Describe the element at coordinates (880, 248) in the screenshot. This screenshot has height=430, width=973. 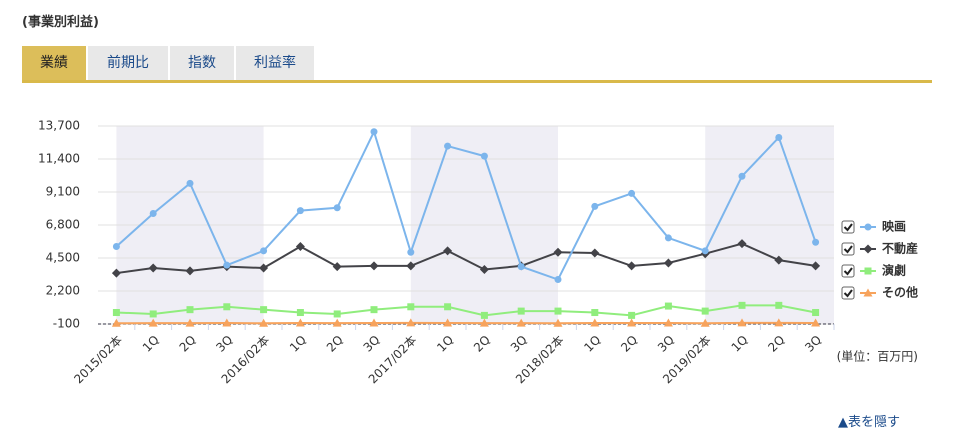
I see `legend-item: 不動産` at that location.